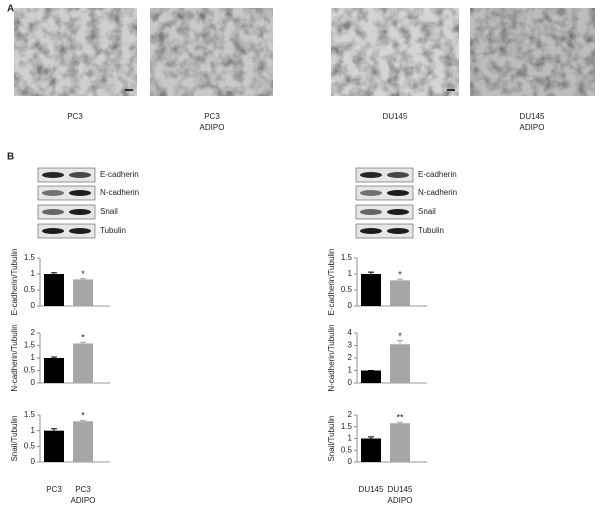 This screenshot has height=510, width=600. I want to click on image-caption: DU145 ADIPO, so click(532, 122).